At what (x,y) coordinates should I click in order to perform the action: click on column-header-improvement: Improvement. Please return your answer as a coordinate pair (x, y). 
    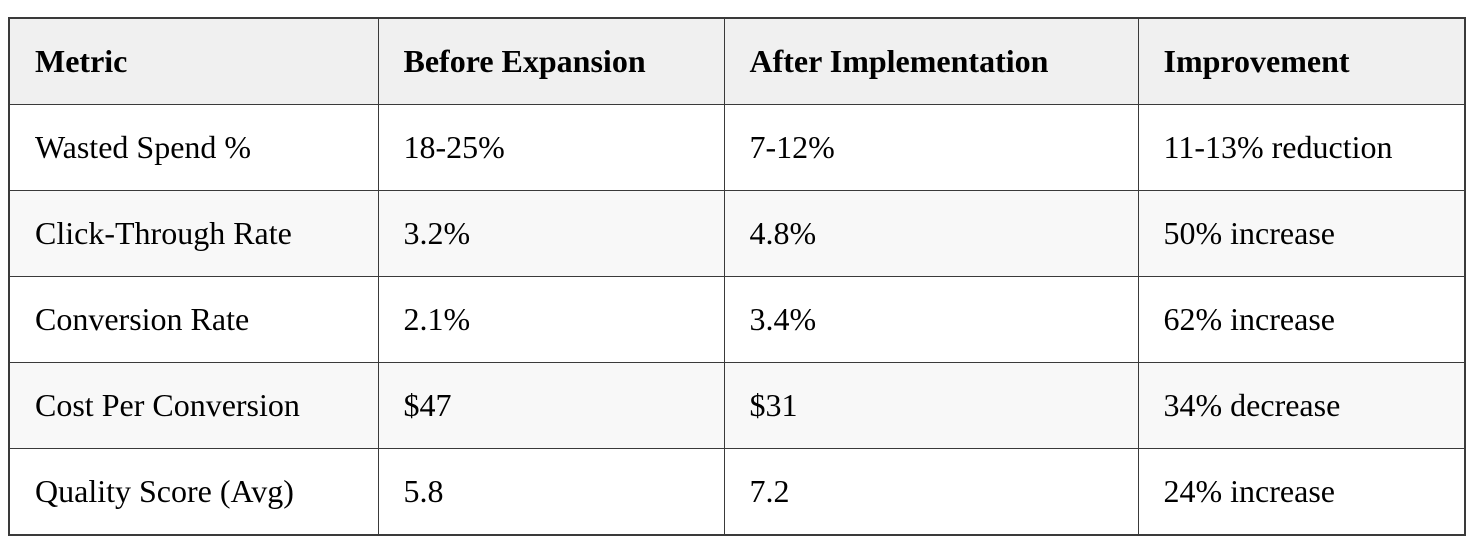
    Looking at the image, I should click on (1301, 61).